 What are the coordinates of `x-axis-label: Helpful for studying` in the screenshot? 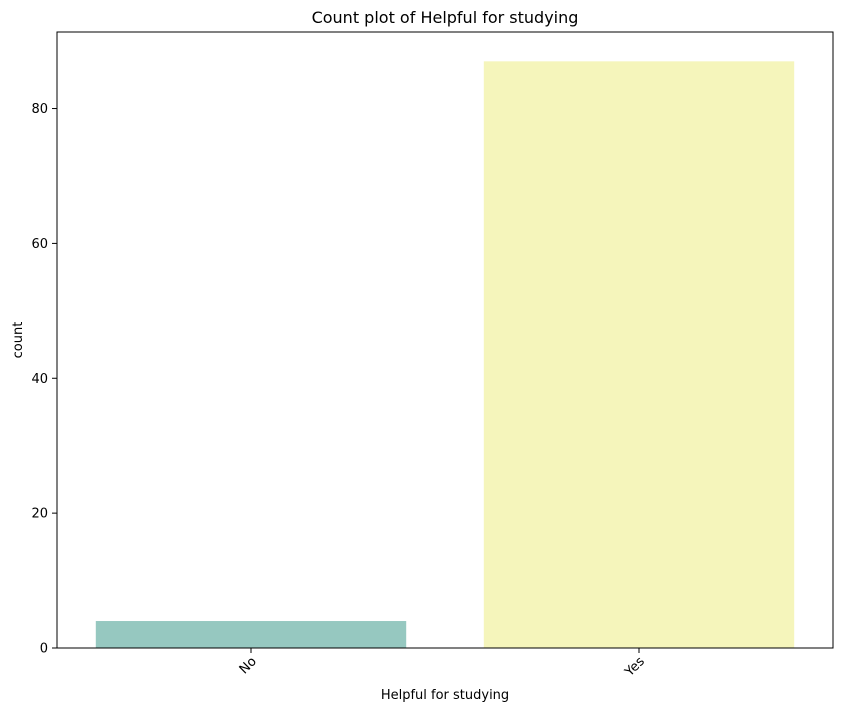 It's located at (445, 695).